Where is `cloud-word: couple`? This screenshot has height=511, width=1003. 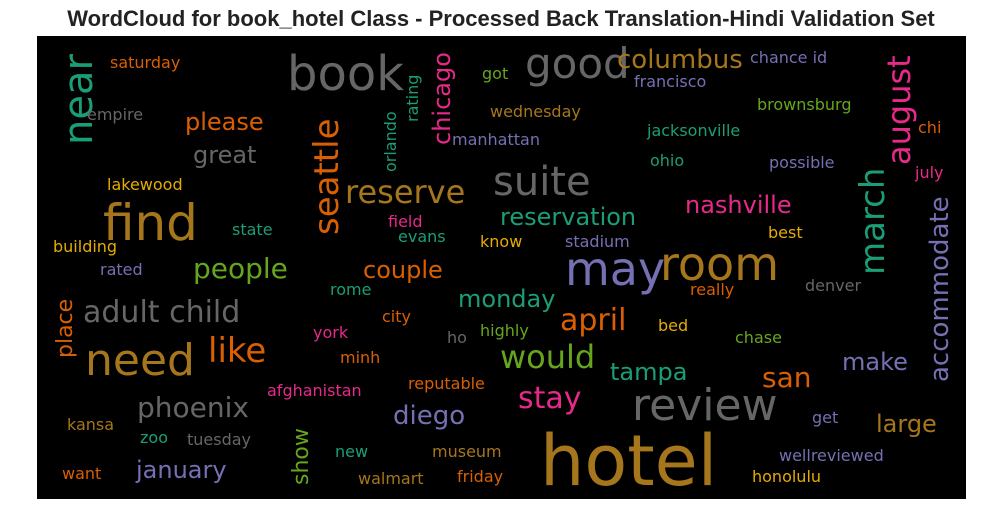
cloud-word: couple is located at coordinates (403, 270).